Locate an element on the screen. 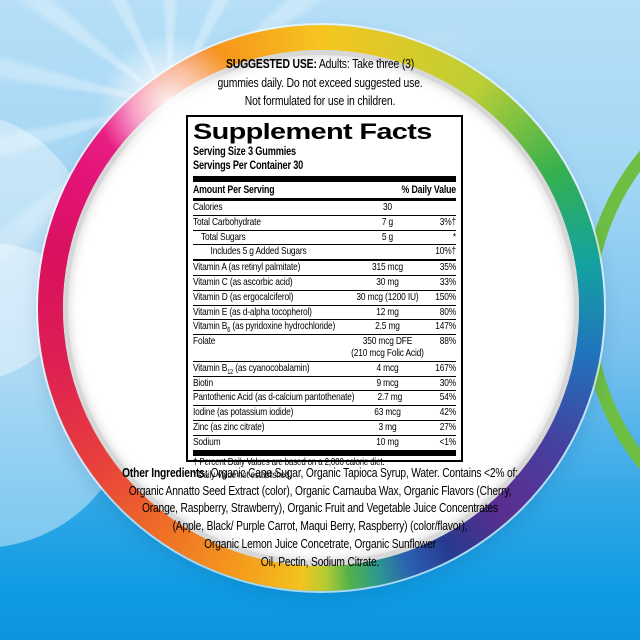 The image size is (640, 640). nutrient-name: Vitamin D (as ergocalciferol) is located at coordinates (243, 296).